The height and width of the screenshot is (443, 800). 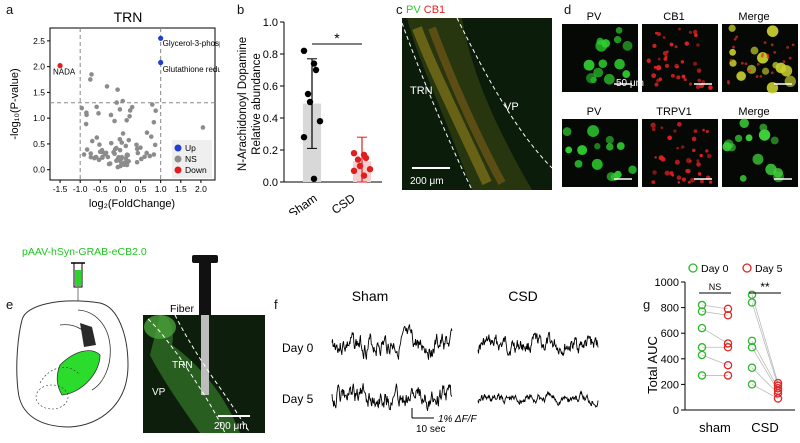 I want to click on annot-glycerol: Glycerol-3-phosphate, so click(x=191, y=43).